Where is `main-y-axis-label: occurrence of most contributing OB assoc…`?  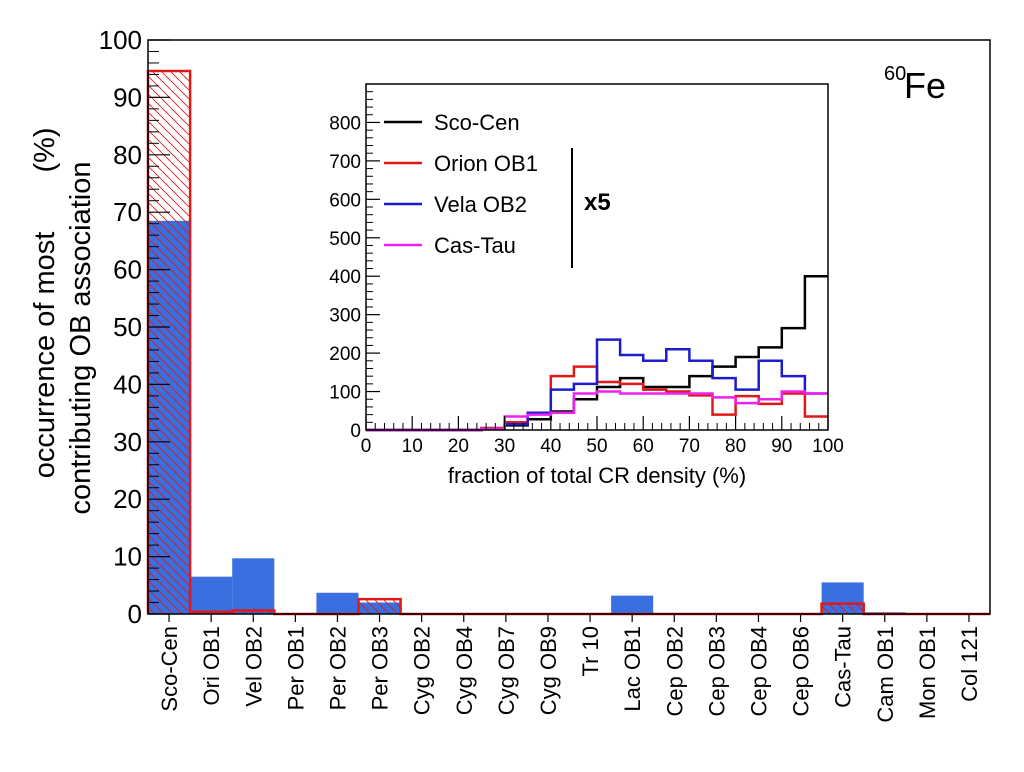 main-y-axis-label: occurrence of most contributing OB assoc… is located at coordinates (63, 320).